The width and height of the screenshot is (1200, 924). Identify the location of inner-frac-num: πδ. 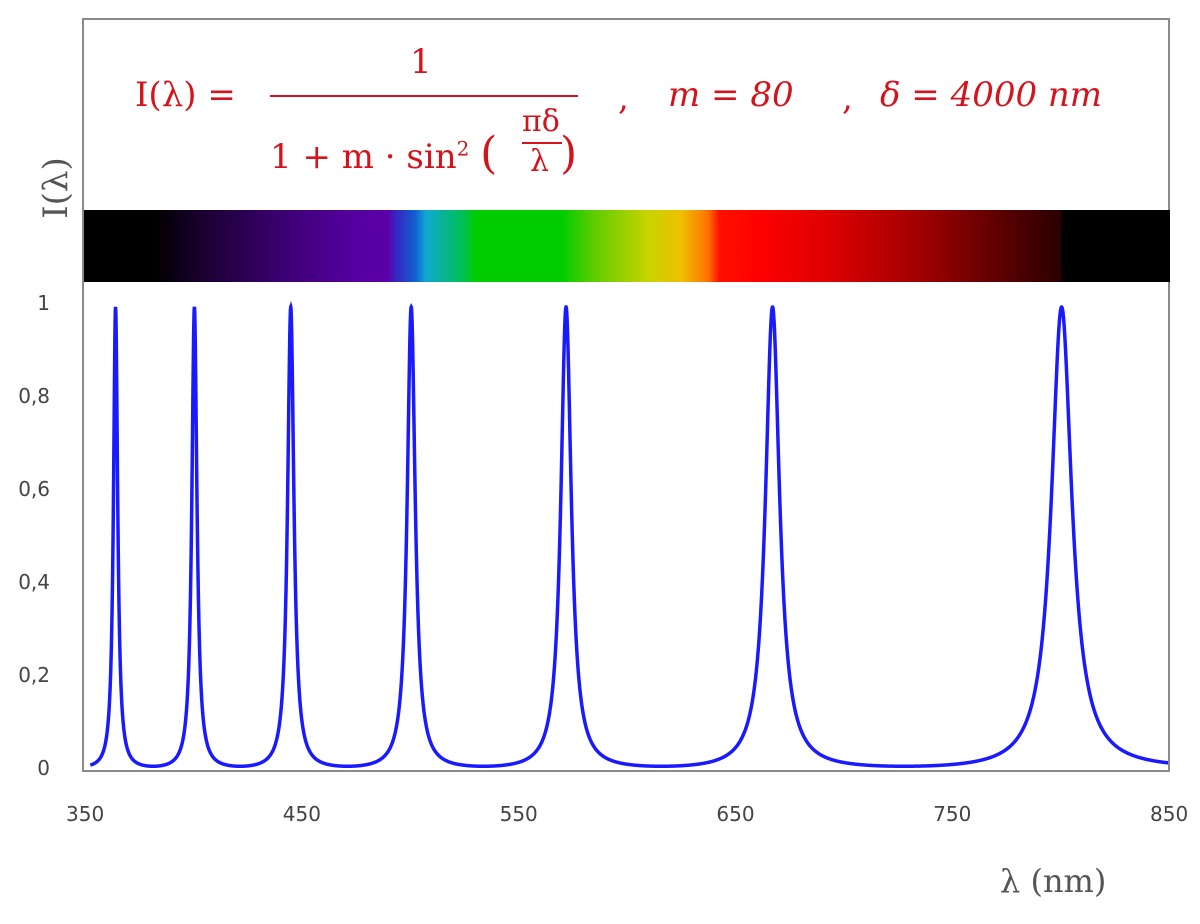
(541, 121).